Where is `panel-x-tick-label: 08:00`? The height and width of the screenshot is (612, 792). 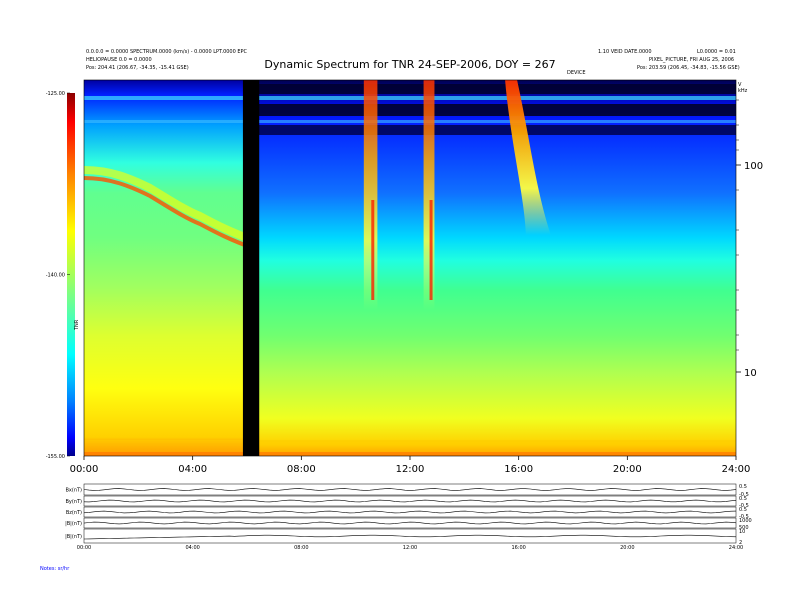
panel-x-tick-label: 08:00 is located at coordinates (301, 548).